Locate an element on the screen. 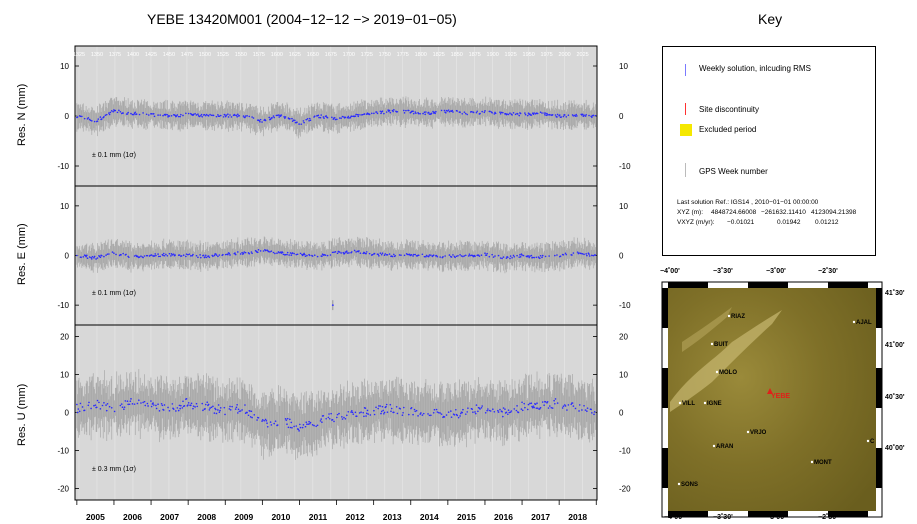 The image size is (917, 524). ytick-label-right: -20 is located at coordinates (625, 489).